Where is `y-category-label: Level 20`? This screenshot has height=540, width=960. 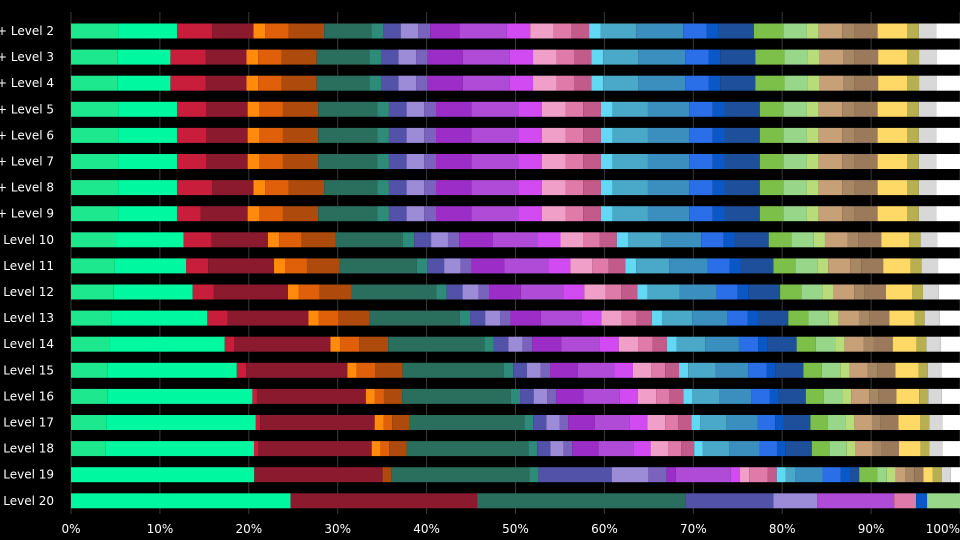 y-category-label: Level 20 is located at coordinates (28, 501).